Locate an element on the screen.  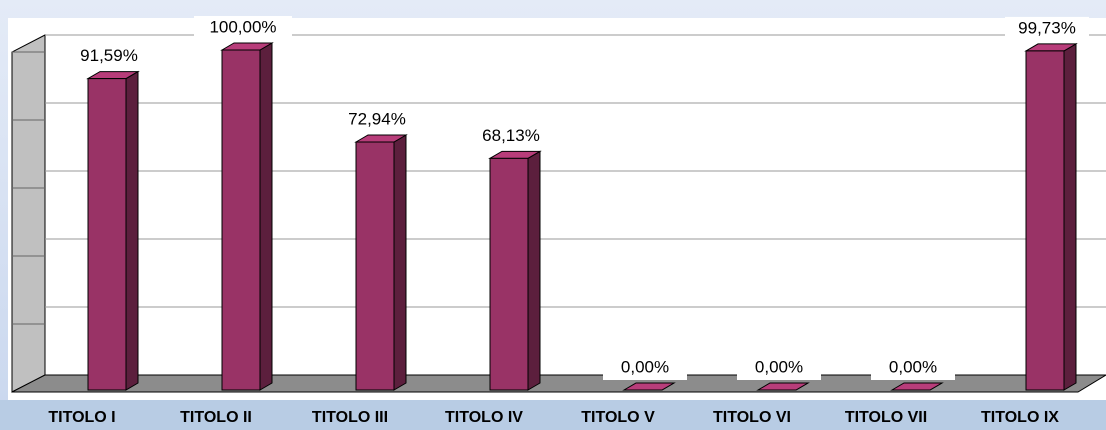
value-label: 99,73% is located at coordinates (1047, 27).